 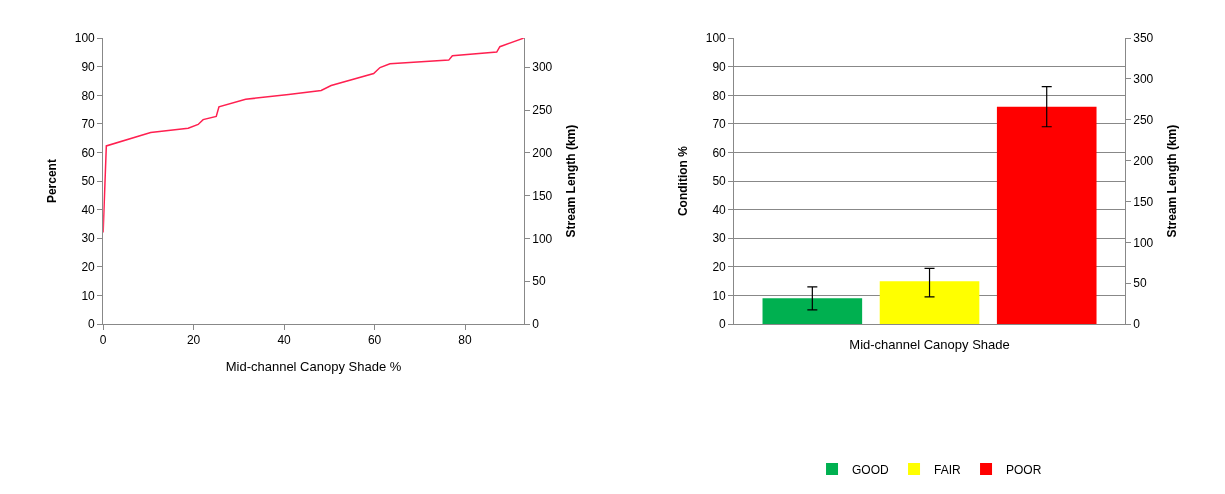 I want to click on y-axis-title: Percent, so click(x=52, y=181).